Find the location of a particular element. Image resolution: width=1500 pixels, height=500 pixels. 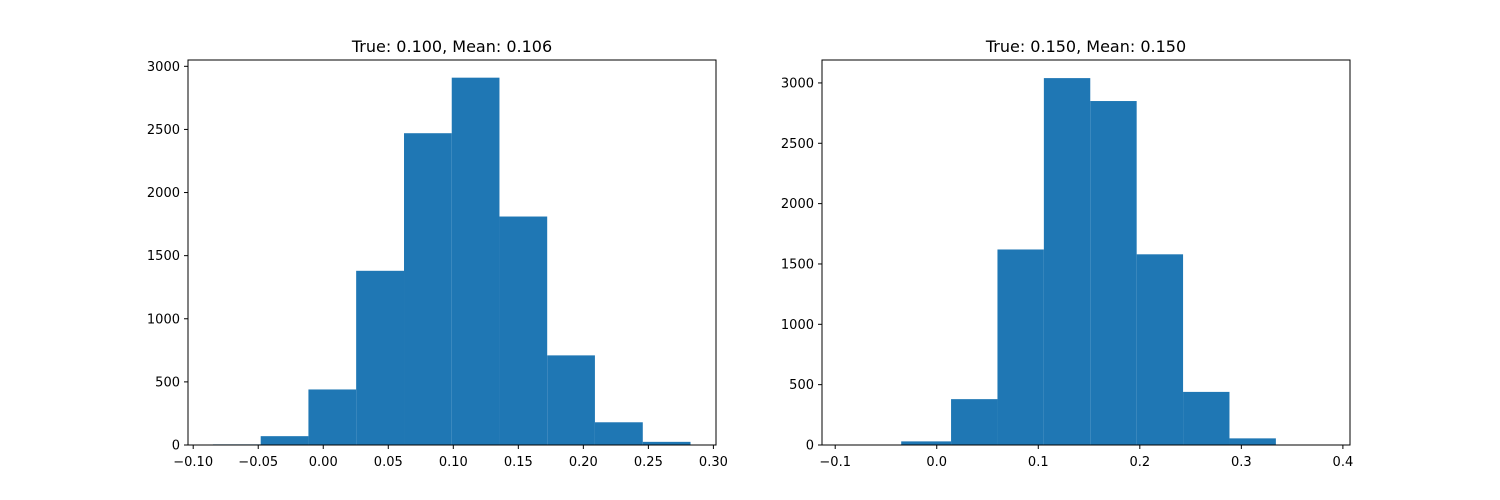

x-tick-label: 0.1 is located at coordinates (1038, 462).